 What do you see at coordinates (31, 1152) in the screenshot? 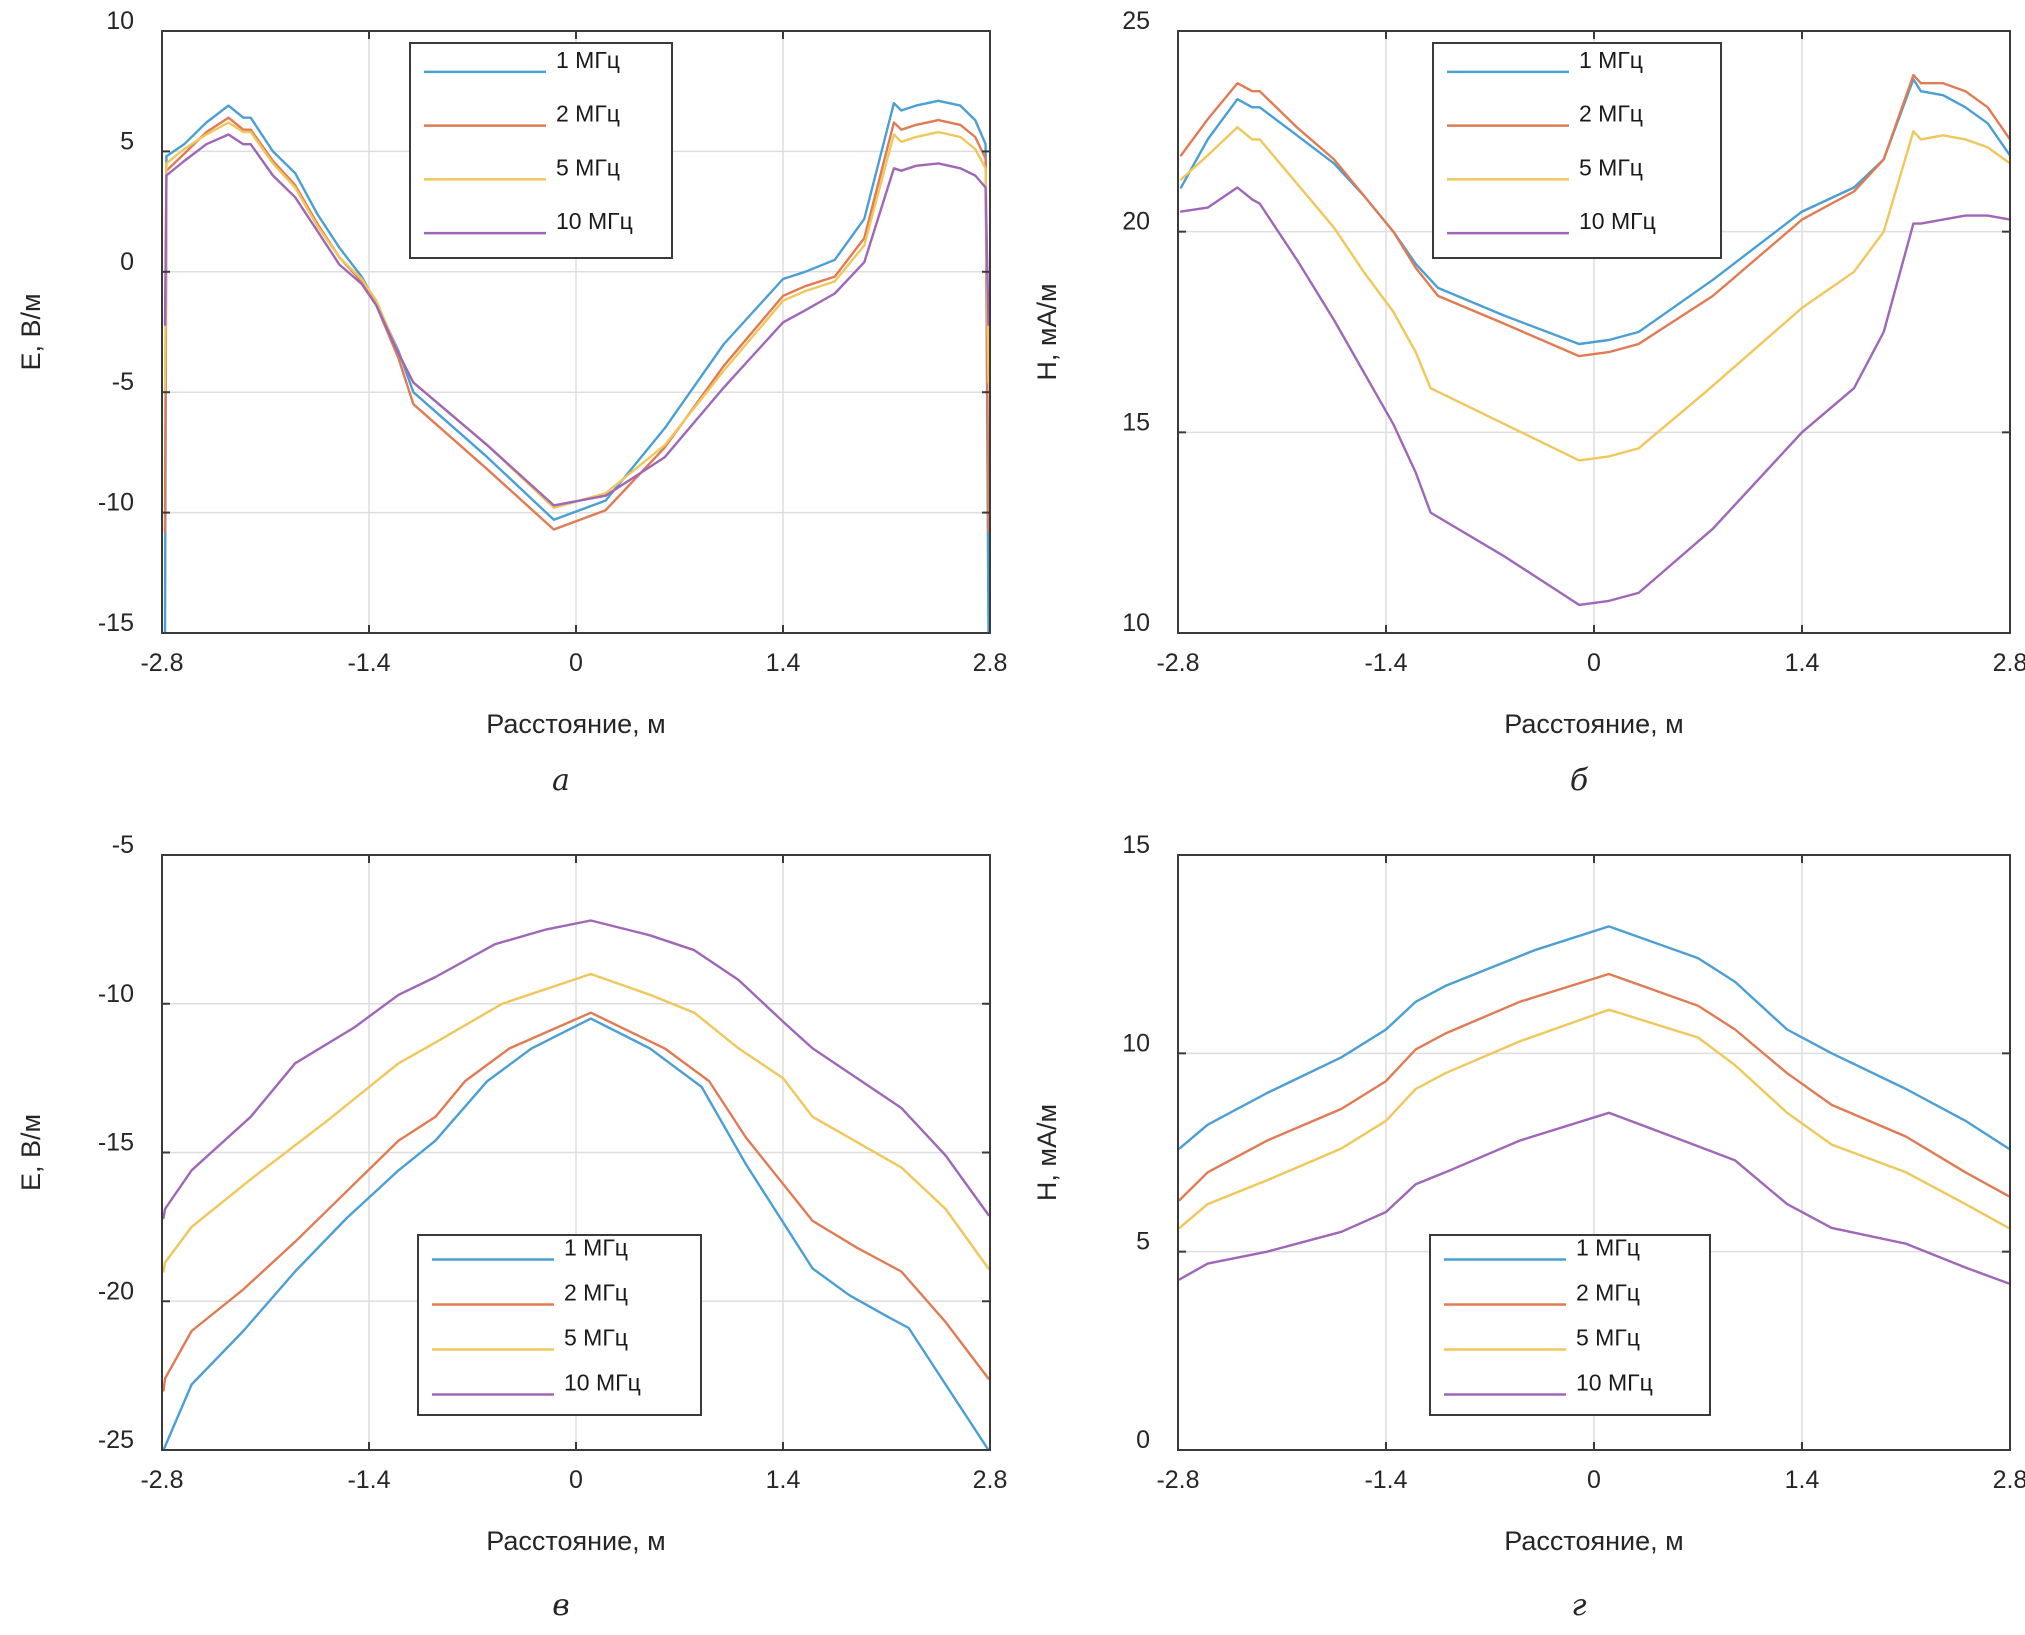
I see `y-axis-label-c: E, В/м` at bounding box center [31, 1152].